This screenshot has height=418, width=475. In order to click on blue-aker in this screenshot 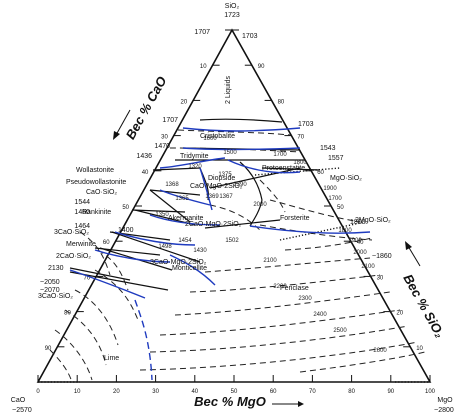, I will do `click(185, 220)`.